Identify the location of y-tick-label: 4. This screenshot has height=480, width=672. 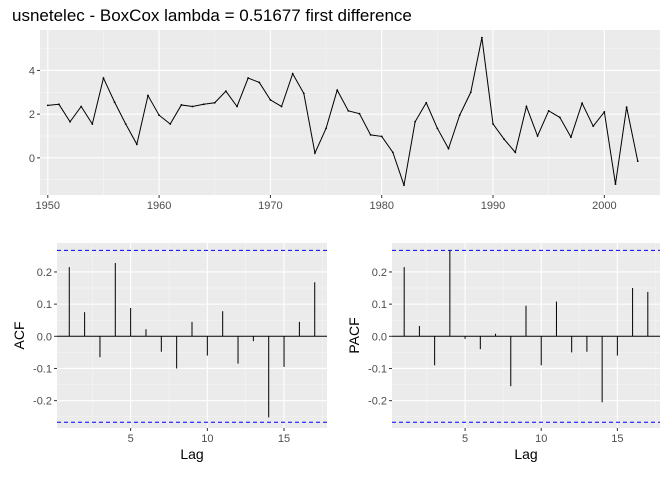
(32, 71).